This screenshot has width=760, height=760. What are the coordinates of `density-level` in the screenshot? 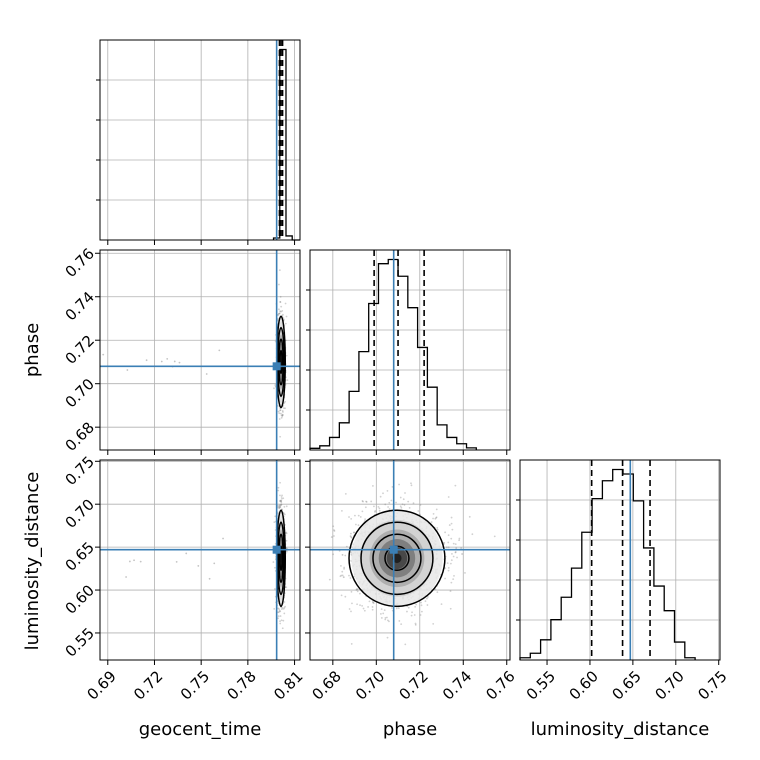 It's located at (397, 558).